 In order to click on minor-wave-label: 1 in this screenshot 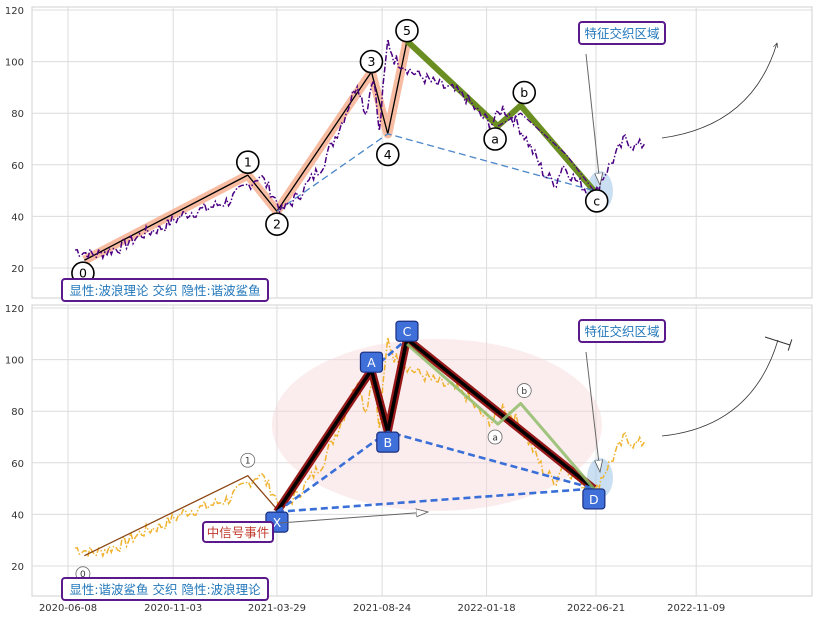, I will do `click(248, 462)`.